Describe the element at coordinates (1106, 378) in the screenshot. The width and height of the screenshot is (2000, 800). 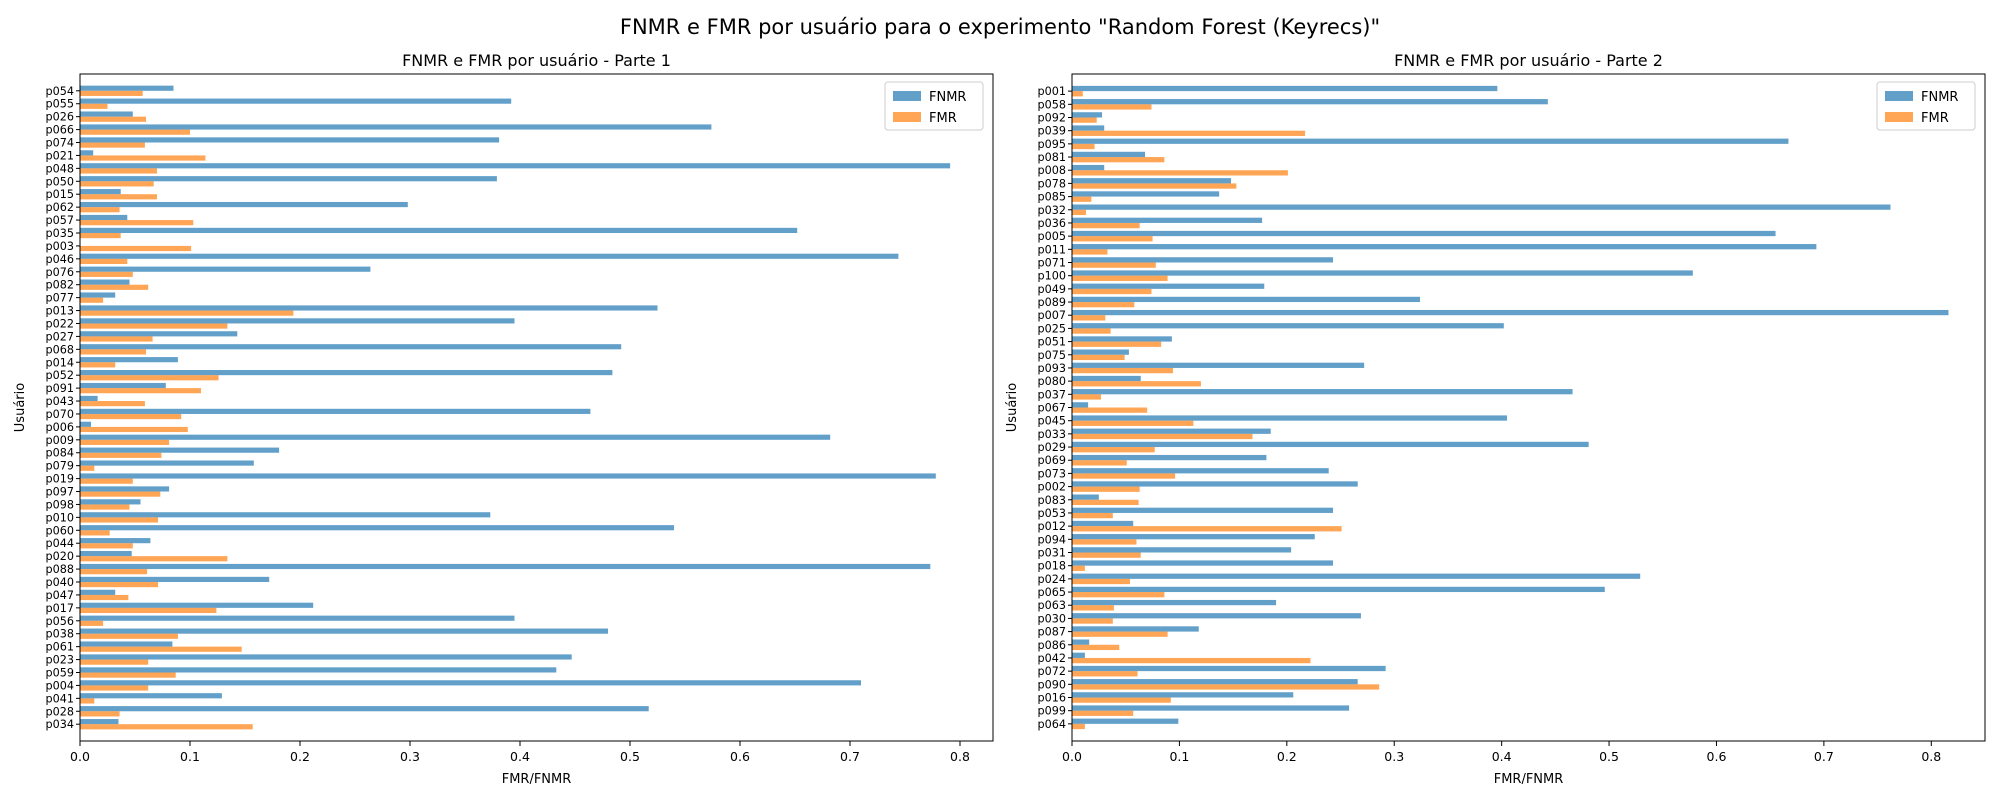
I see `bar-fnmr-p080` at that location.